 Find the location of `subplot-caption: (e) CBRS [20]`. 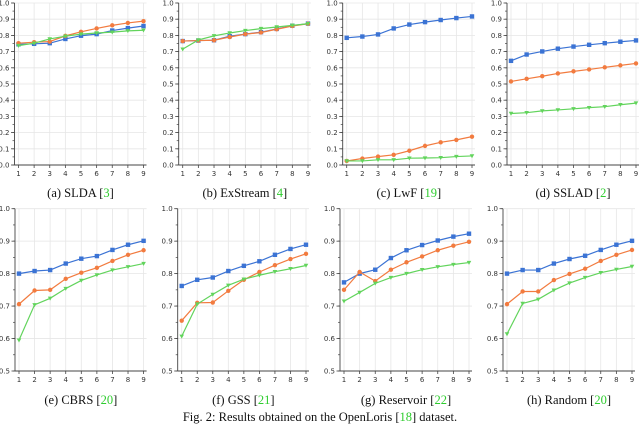

subplot-caption: (e) CBRS [20] is located at coordinates (80, 400).